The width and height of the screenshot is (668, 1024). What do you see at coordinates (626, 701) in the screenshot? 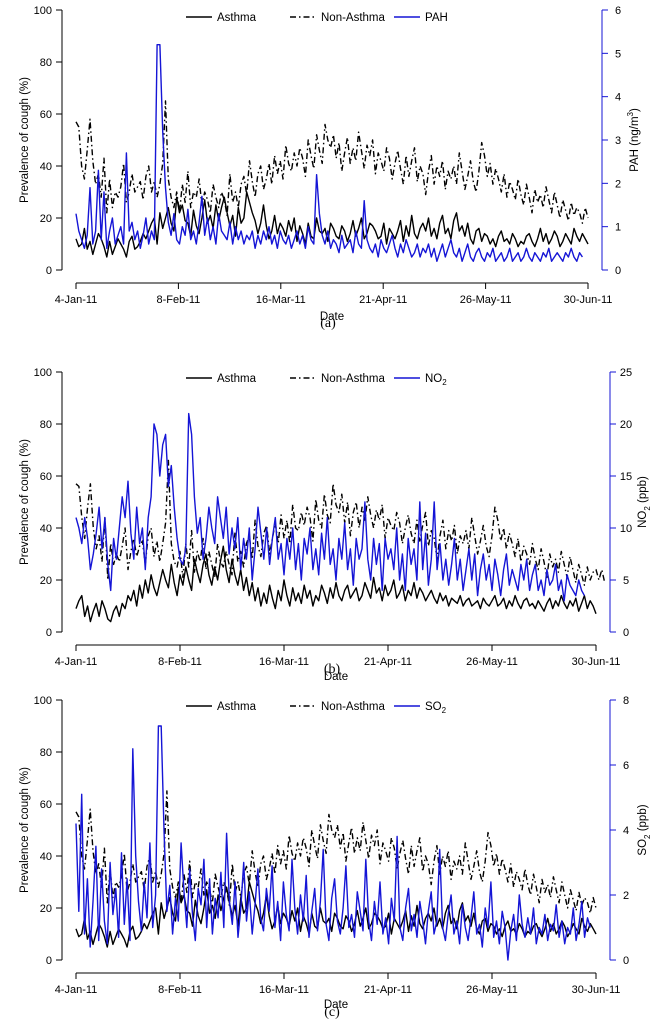
I see `right-axis-tick-label: 8` at bounding box center [626, 701].